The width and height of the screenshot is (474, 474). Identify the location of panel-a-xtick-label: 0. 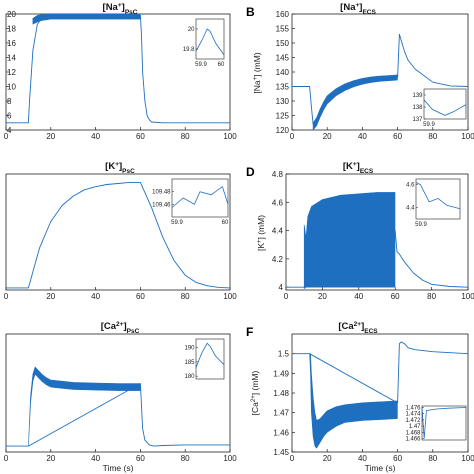
(6, 136).